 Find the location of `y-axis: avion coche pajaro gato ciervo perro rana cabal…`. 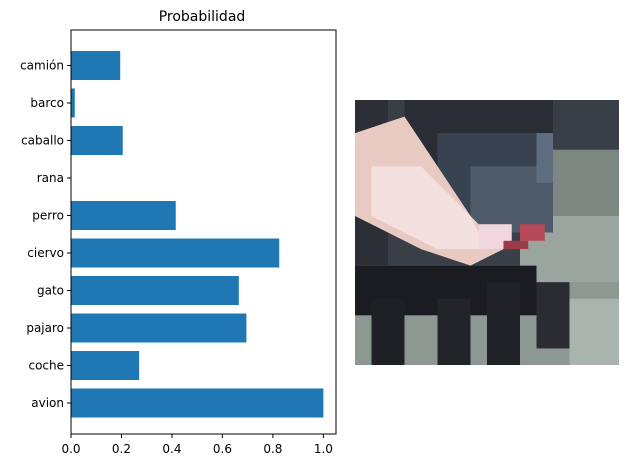

y-axis: avion coche pajaro gato ciervo perro rana cabal… is located at coordinates (45, 234).